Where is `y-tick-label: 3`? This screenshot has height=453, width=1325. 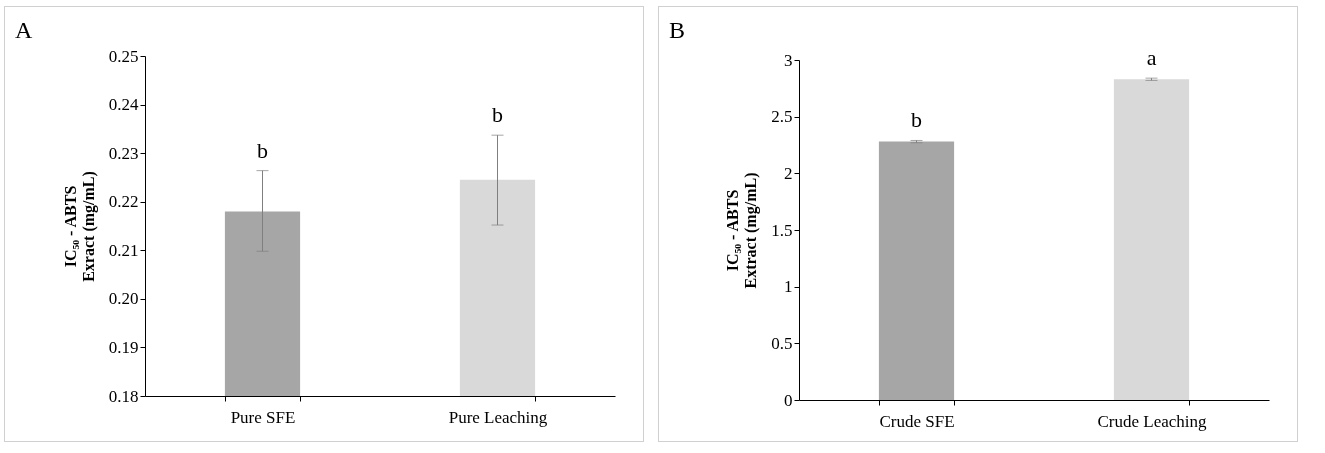
y-tick-label: 3 is located at coordinates (788, 60).